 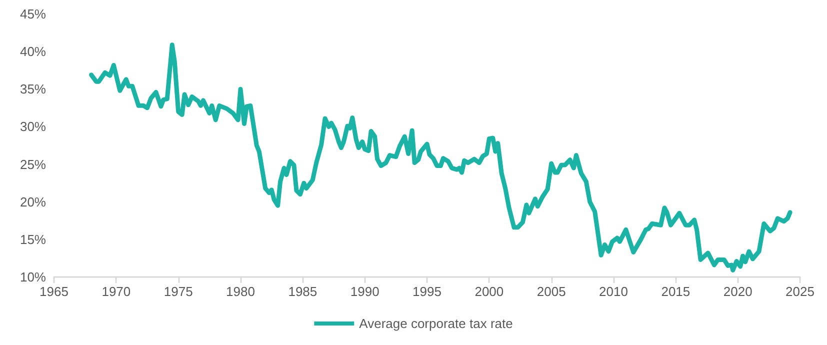 What do you see at coordinates (33, 89) in the screenshot?
I see `y-tick-label: 35%` at bounding box center [33, 89].